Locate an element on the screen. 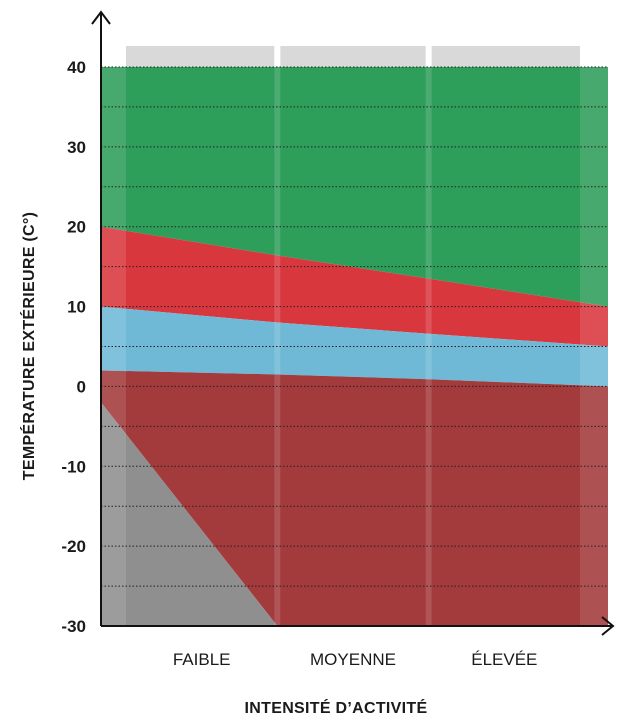  x-axis-arrow is located at coordinates (608, 626).